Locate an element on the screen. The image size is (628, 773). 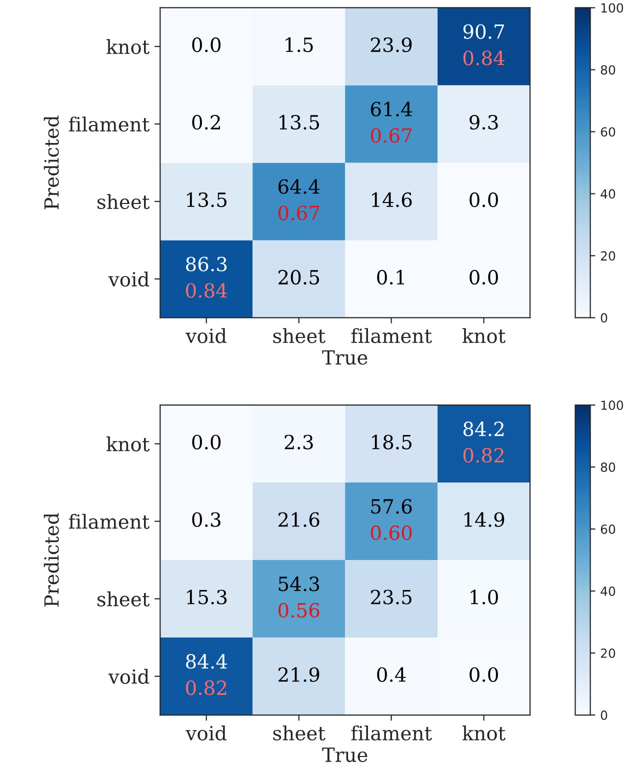
data-label: 0.4 is located at coordinates (391, 674).